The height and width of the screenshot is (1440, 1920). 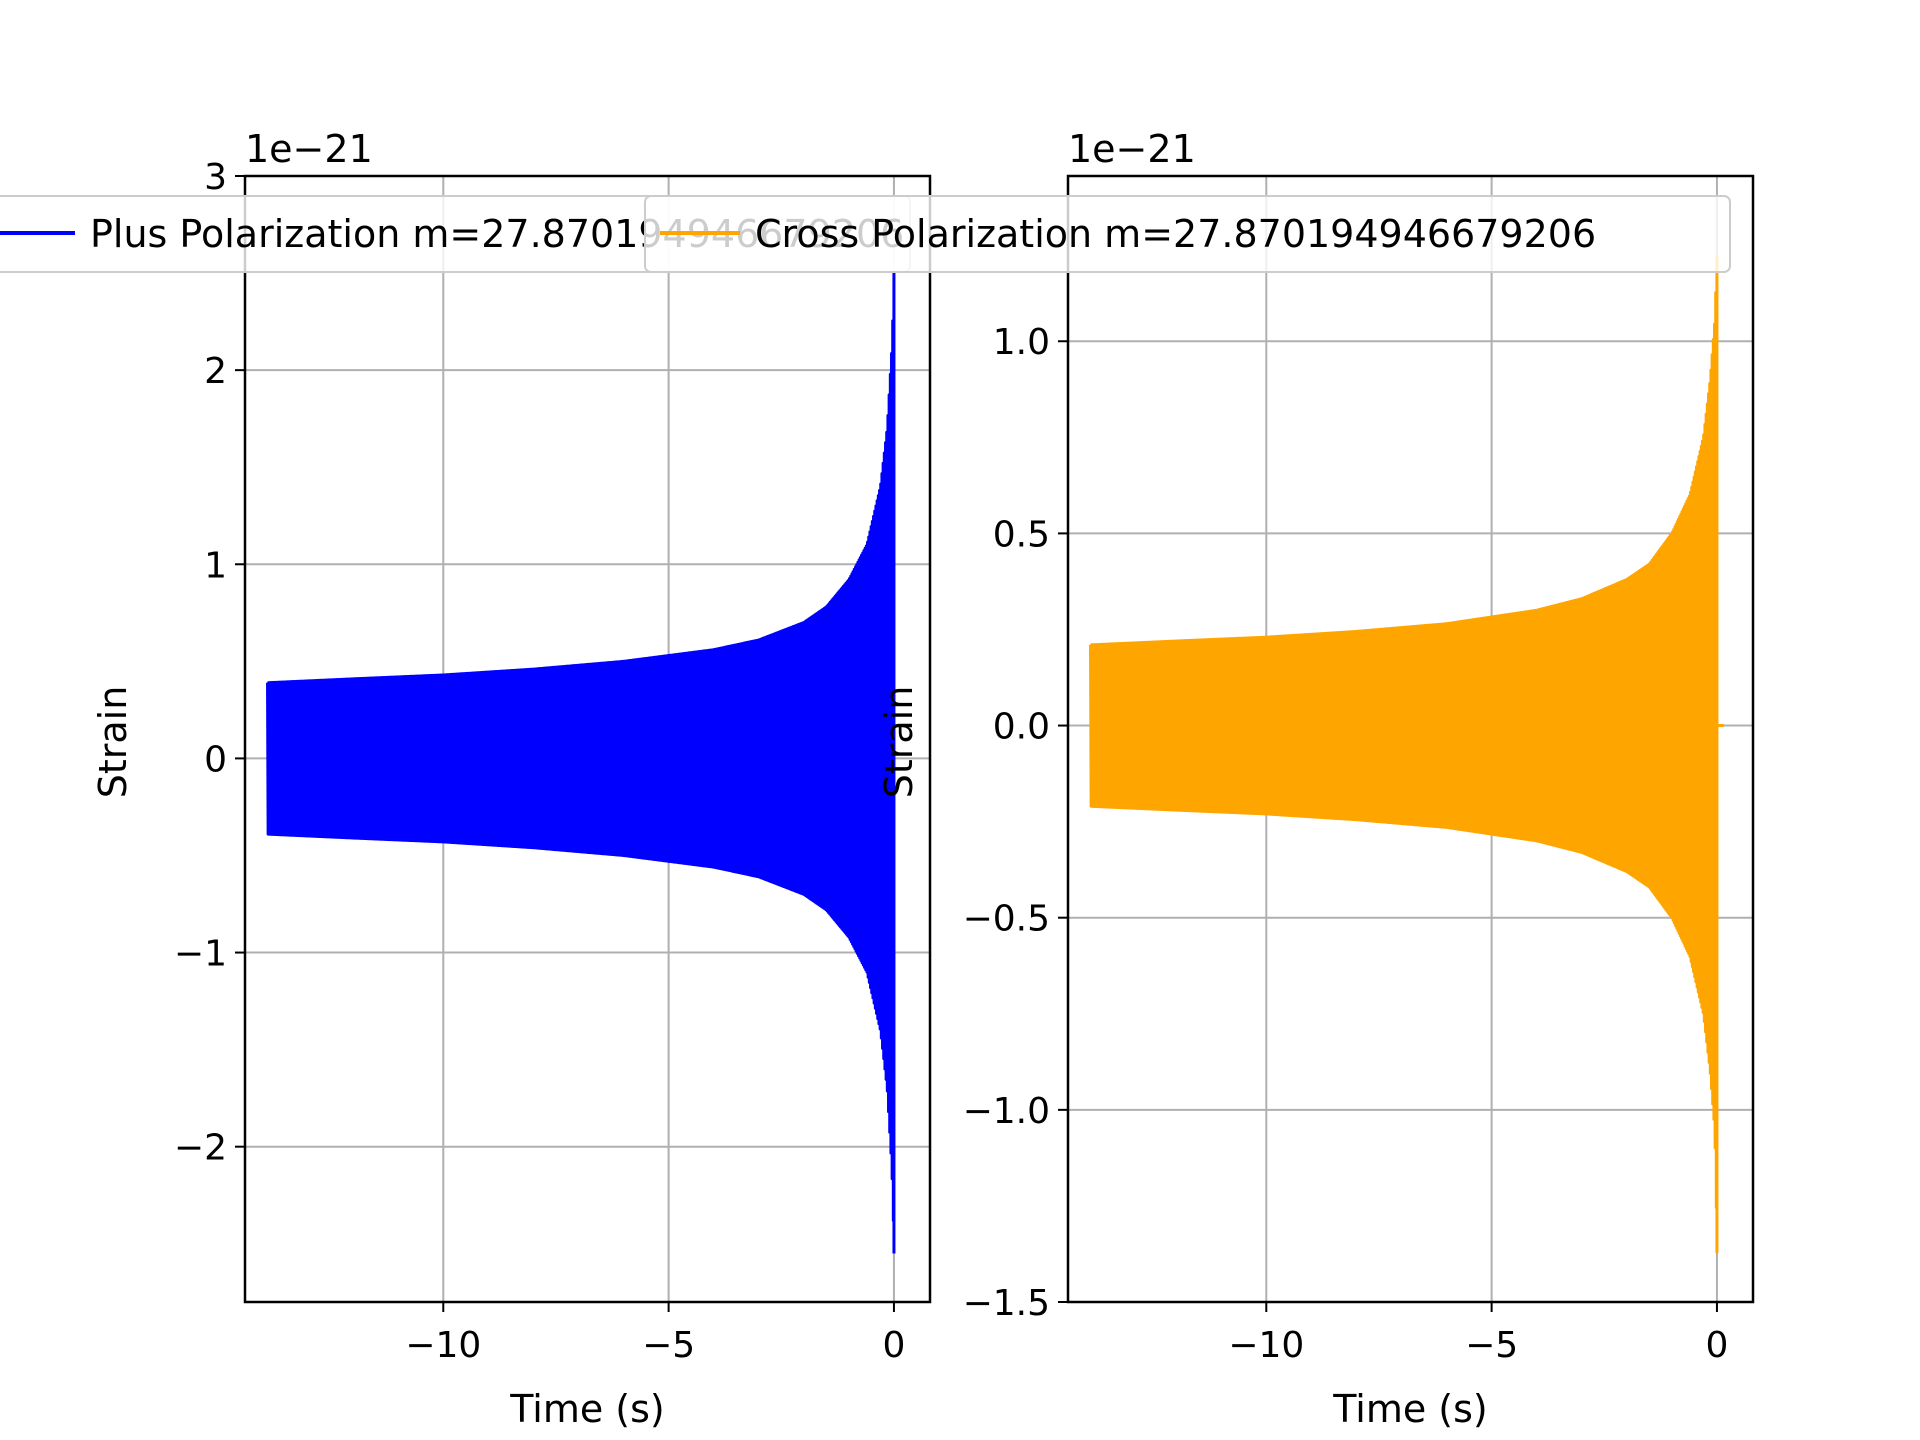 What do you see at coordinates (1716, 1345) in the screenshot?
I see `cross-x-tick-label: 0` at bounding box center [1716, 1345].